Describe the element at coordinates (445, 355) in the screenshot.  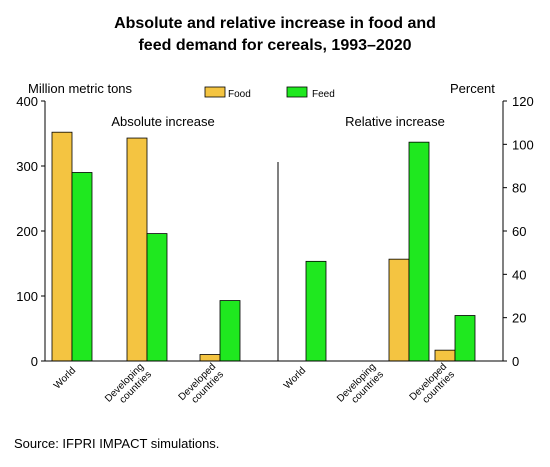
I see `bar-relative-increase-developed-countries-food` at that location.